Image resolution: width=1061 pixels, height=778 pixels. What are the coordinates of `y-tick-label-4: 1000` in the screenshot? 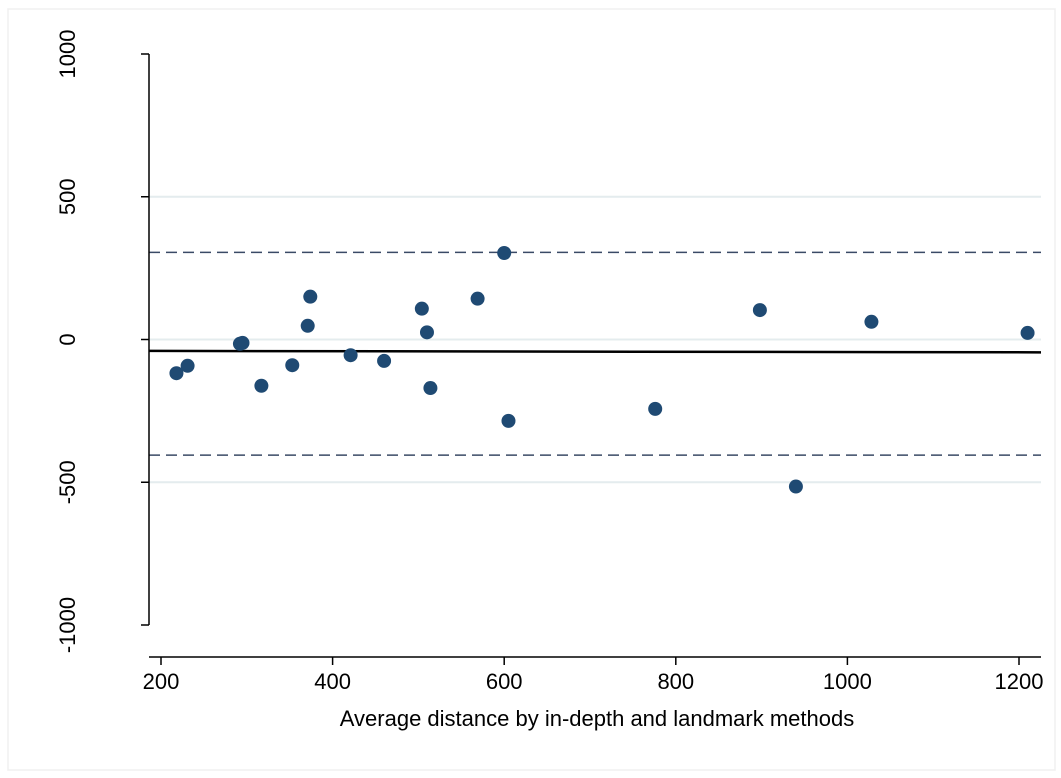 It's located at (67, 54).